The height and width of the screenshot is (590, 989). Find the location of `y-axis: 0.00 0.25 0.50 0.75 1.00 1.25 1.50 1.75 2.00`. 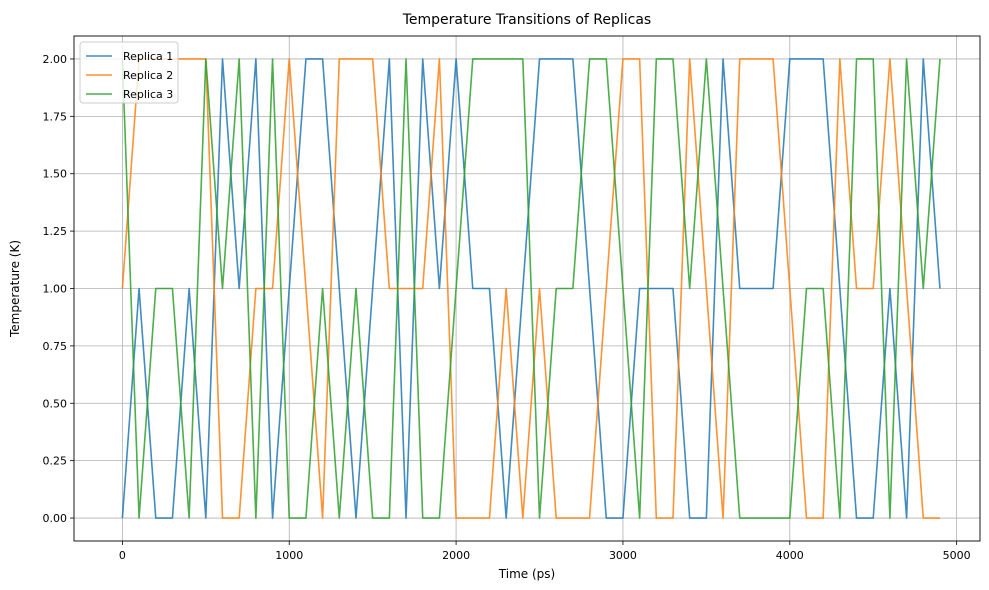

y-axis: 0.00 0.25 0.50 0.75 1.00 1.25 1.50 1.75 2.00 is located at coordinates (58, 289).